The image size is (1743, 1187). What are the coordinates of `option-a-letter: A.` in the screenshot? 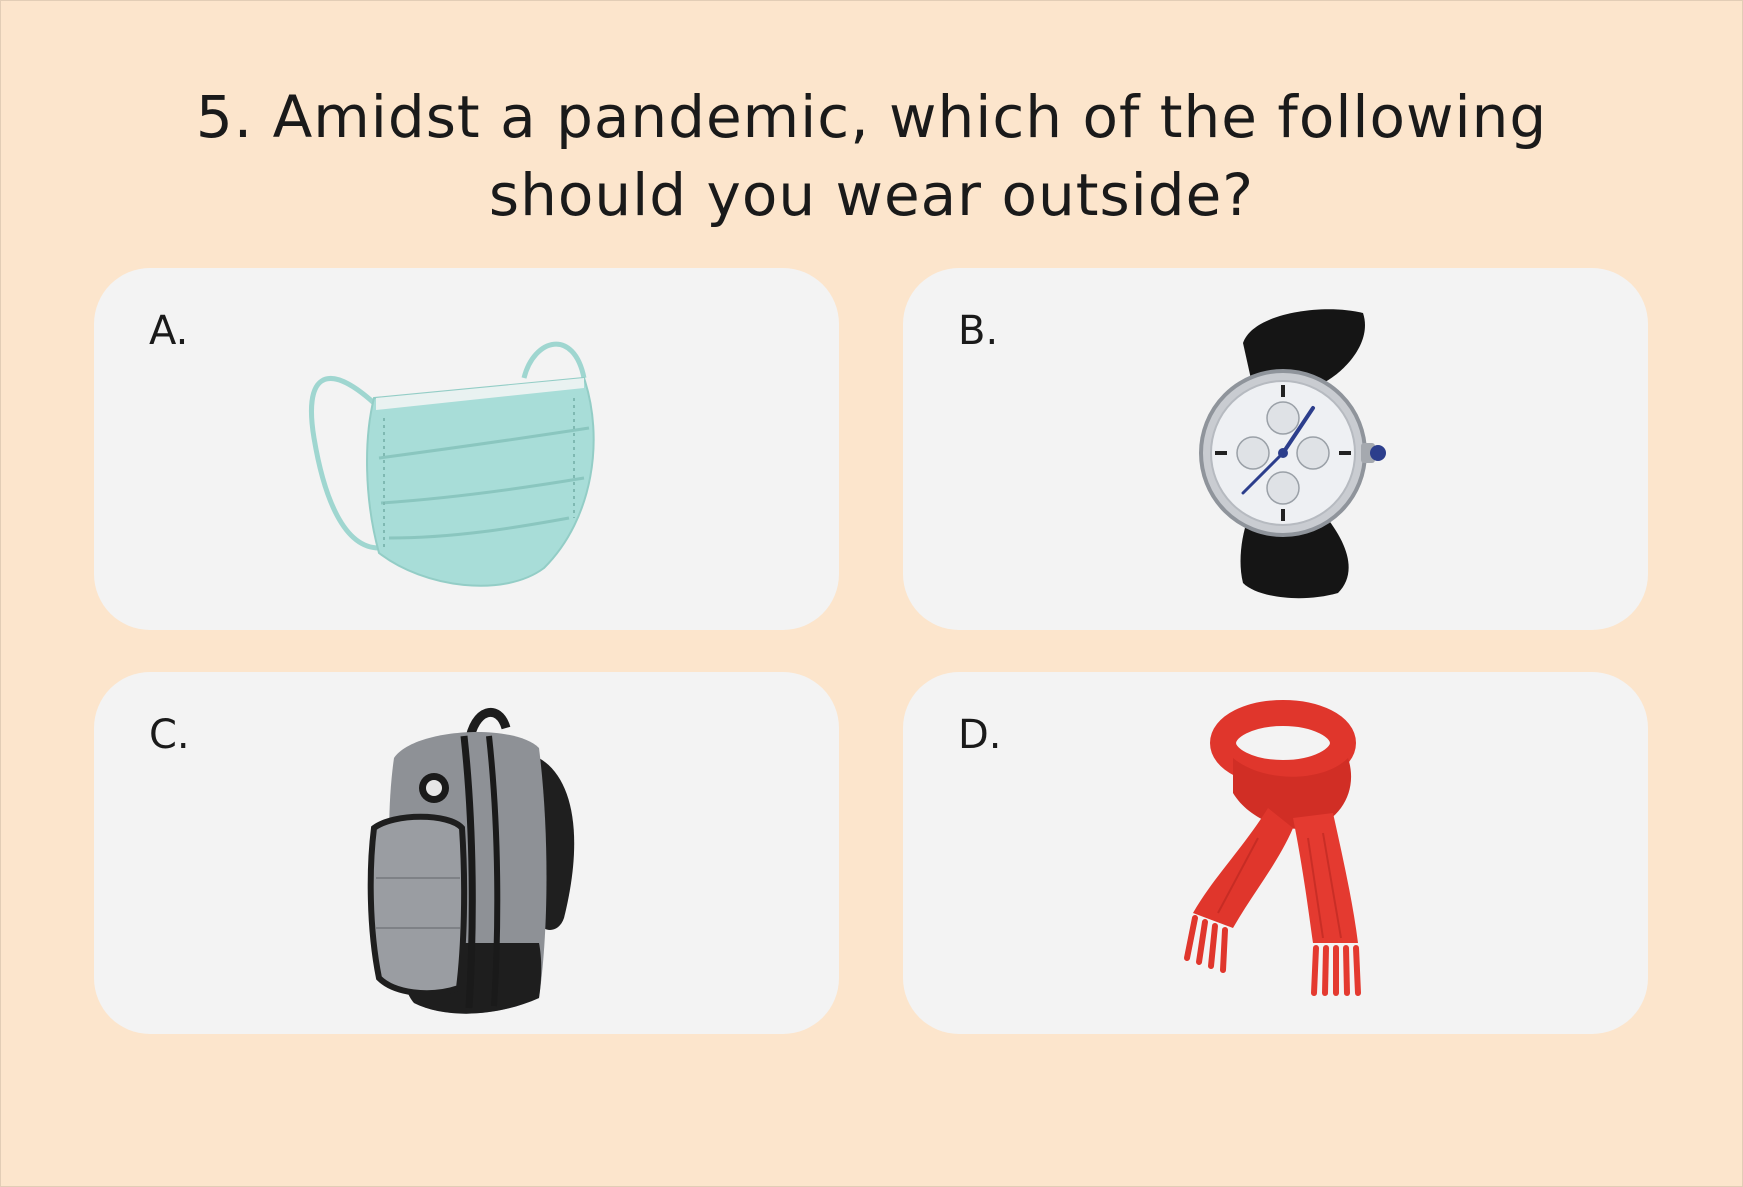 It's located at (169, 331).